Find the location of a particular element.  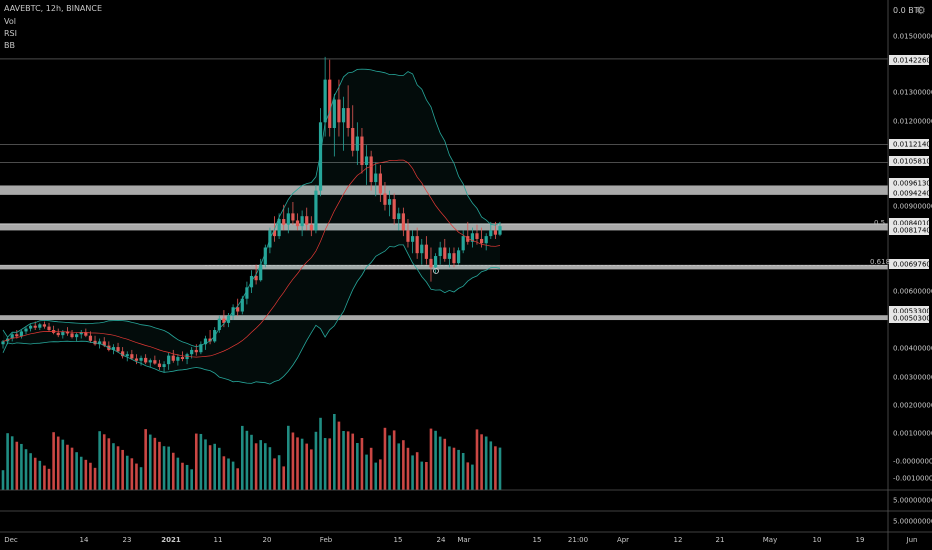

price-tick-label: 5.00000000 is located at coordinates (912, 522).